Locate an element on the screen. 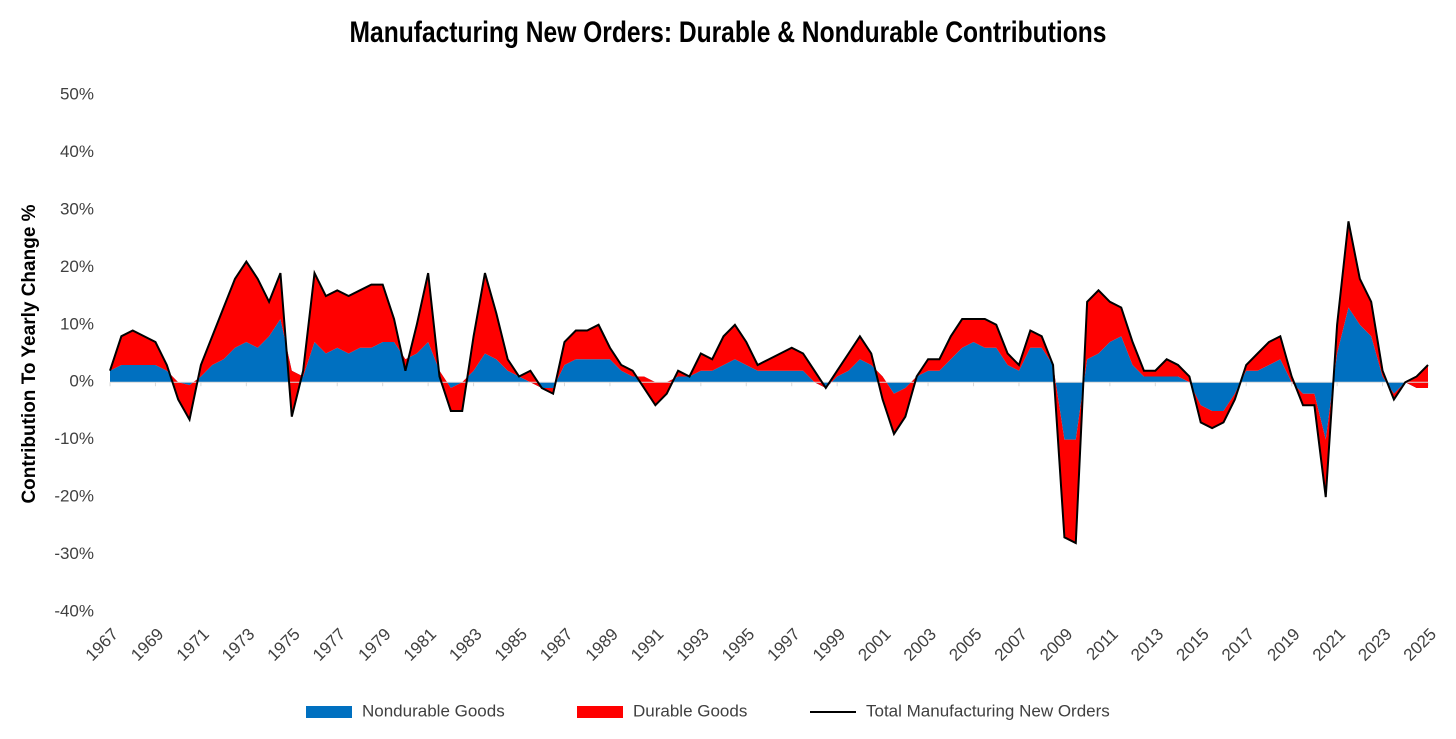  x-tick-label: 2017 is located at coordinates (1238, 645).